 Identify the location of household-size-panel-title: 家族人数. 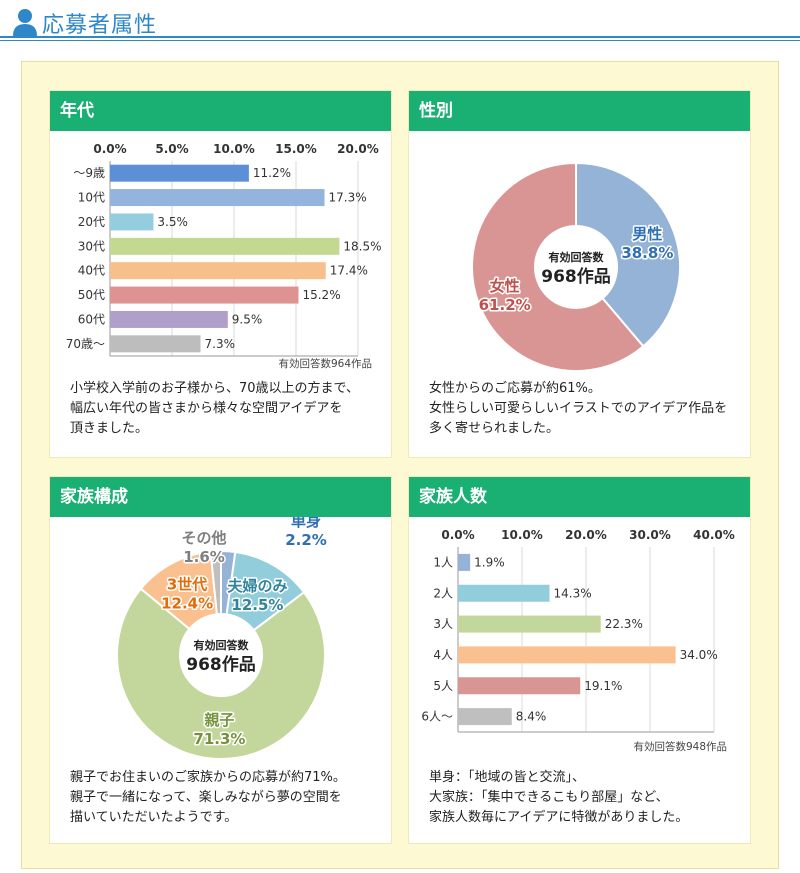
(579, 497).